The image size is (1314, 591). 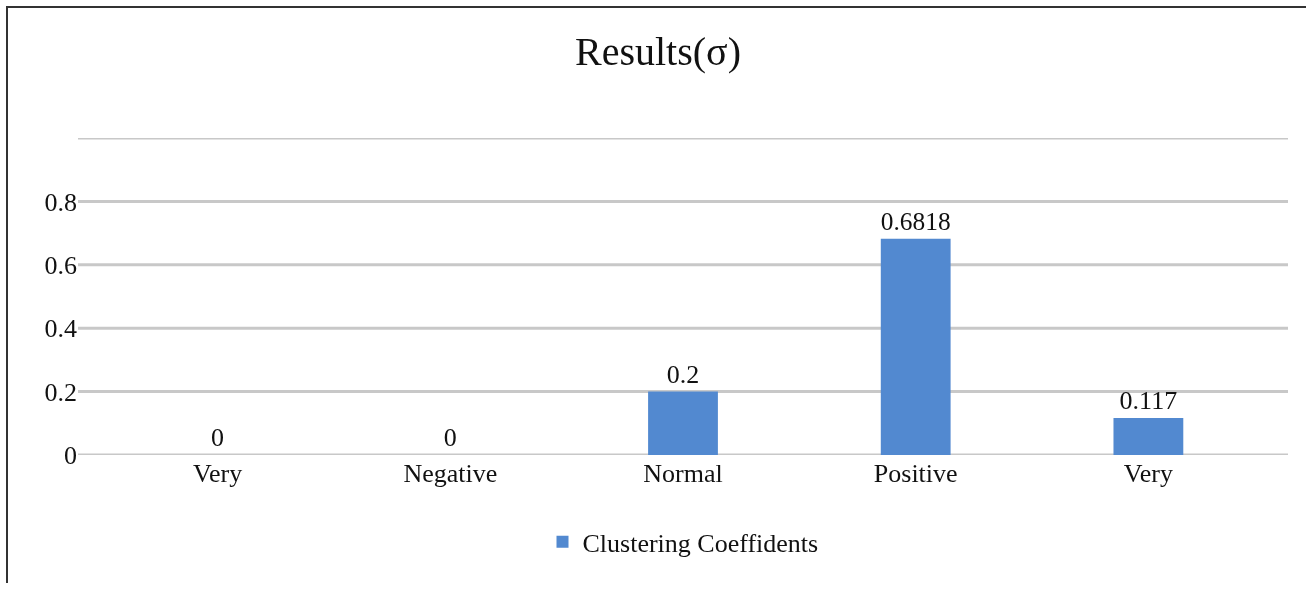 What do you see at coordinates (700, 543) in the screenshot?
I see `legend-label: Clustering Coeffidents` at bounding box center [700, 543].